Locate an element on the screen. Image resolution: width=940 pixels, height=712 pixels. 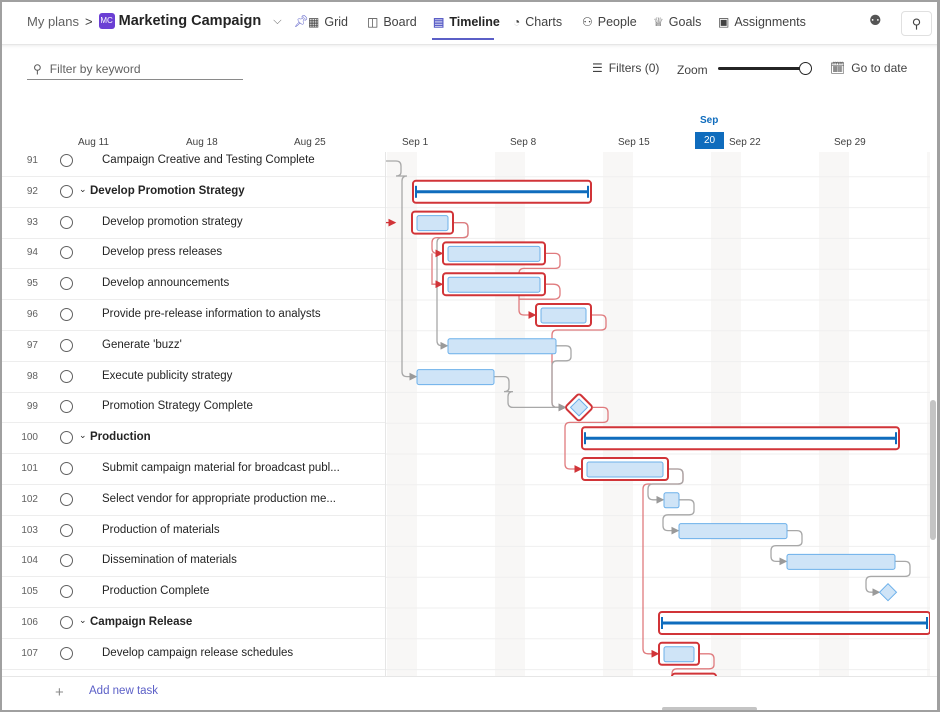
breadcrumb-my-plans: My plans is located at coordinates (53, 21).